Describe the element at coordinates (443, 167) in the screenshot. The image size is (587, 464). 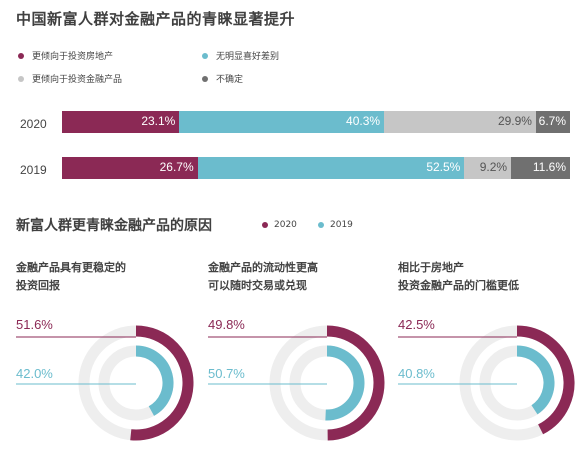
I see `bar-value-label: 52.5%` at that location.